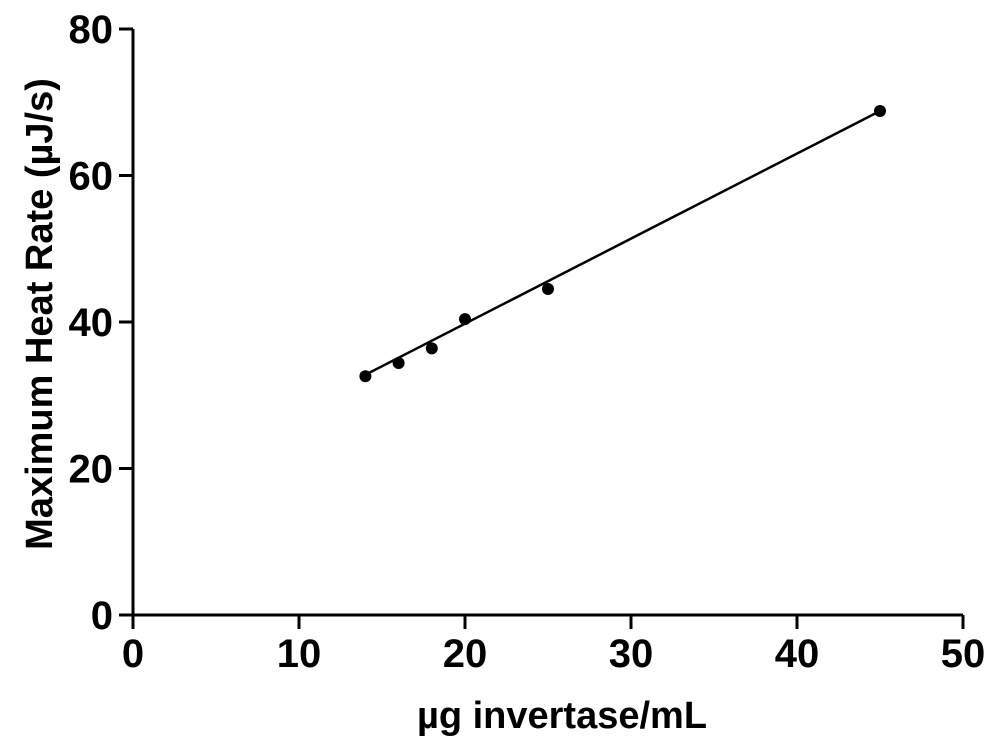 The image size is (1000, 742). Describe the element at coordinates (91, 323) in the screenshot. I see `y-tick-label: 40` at that location.